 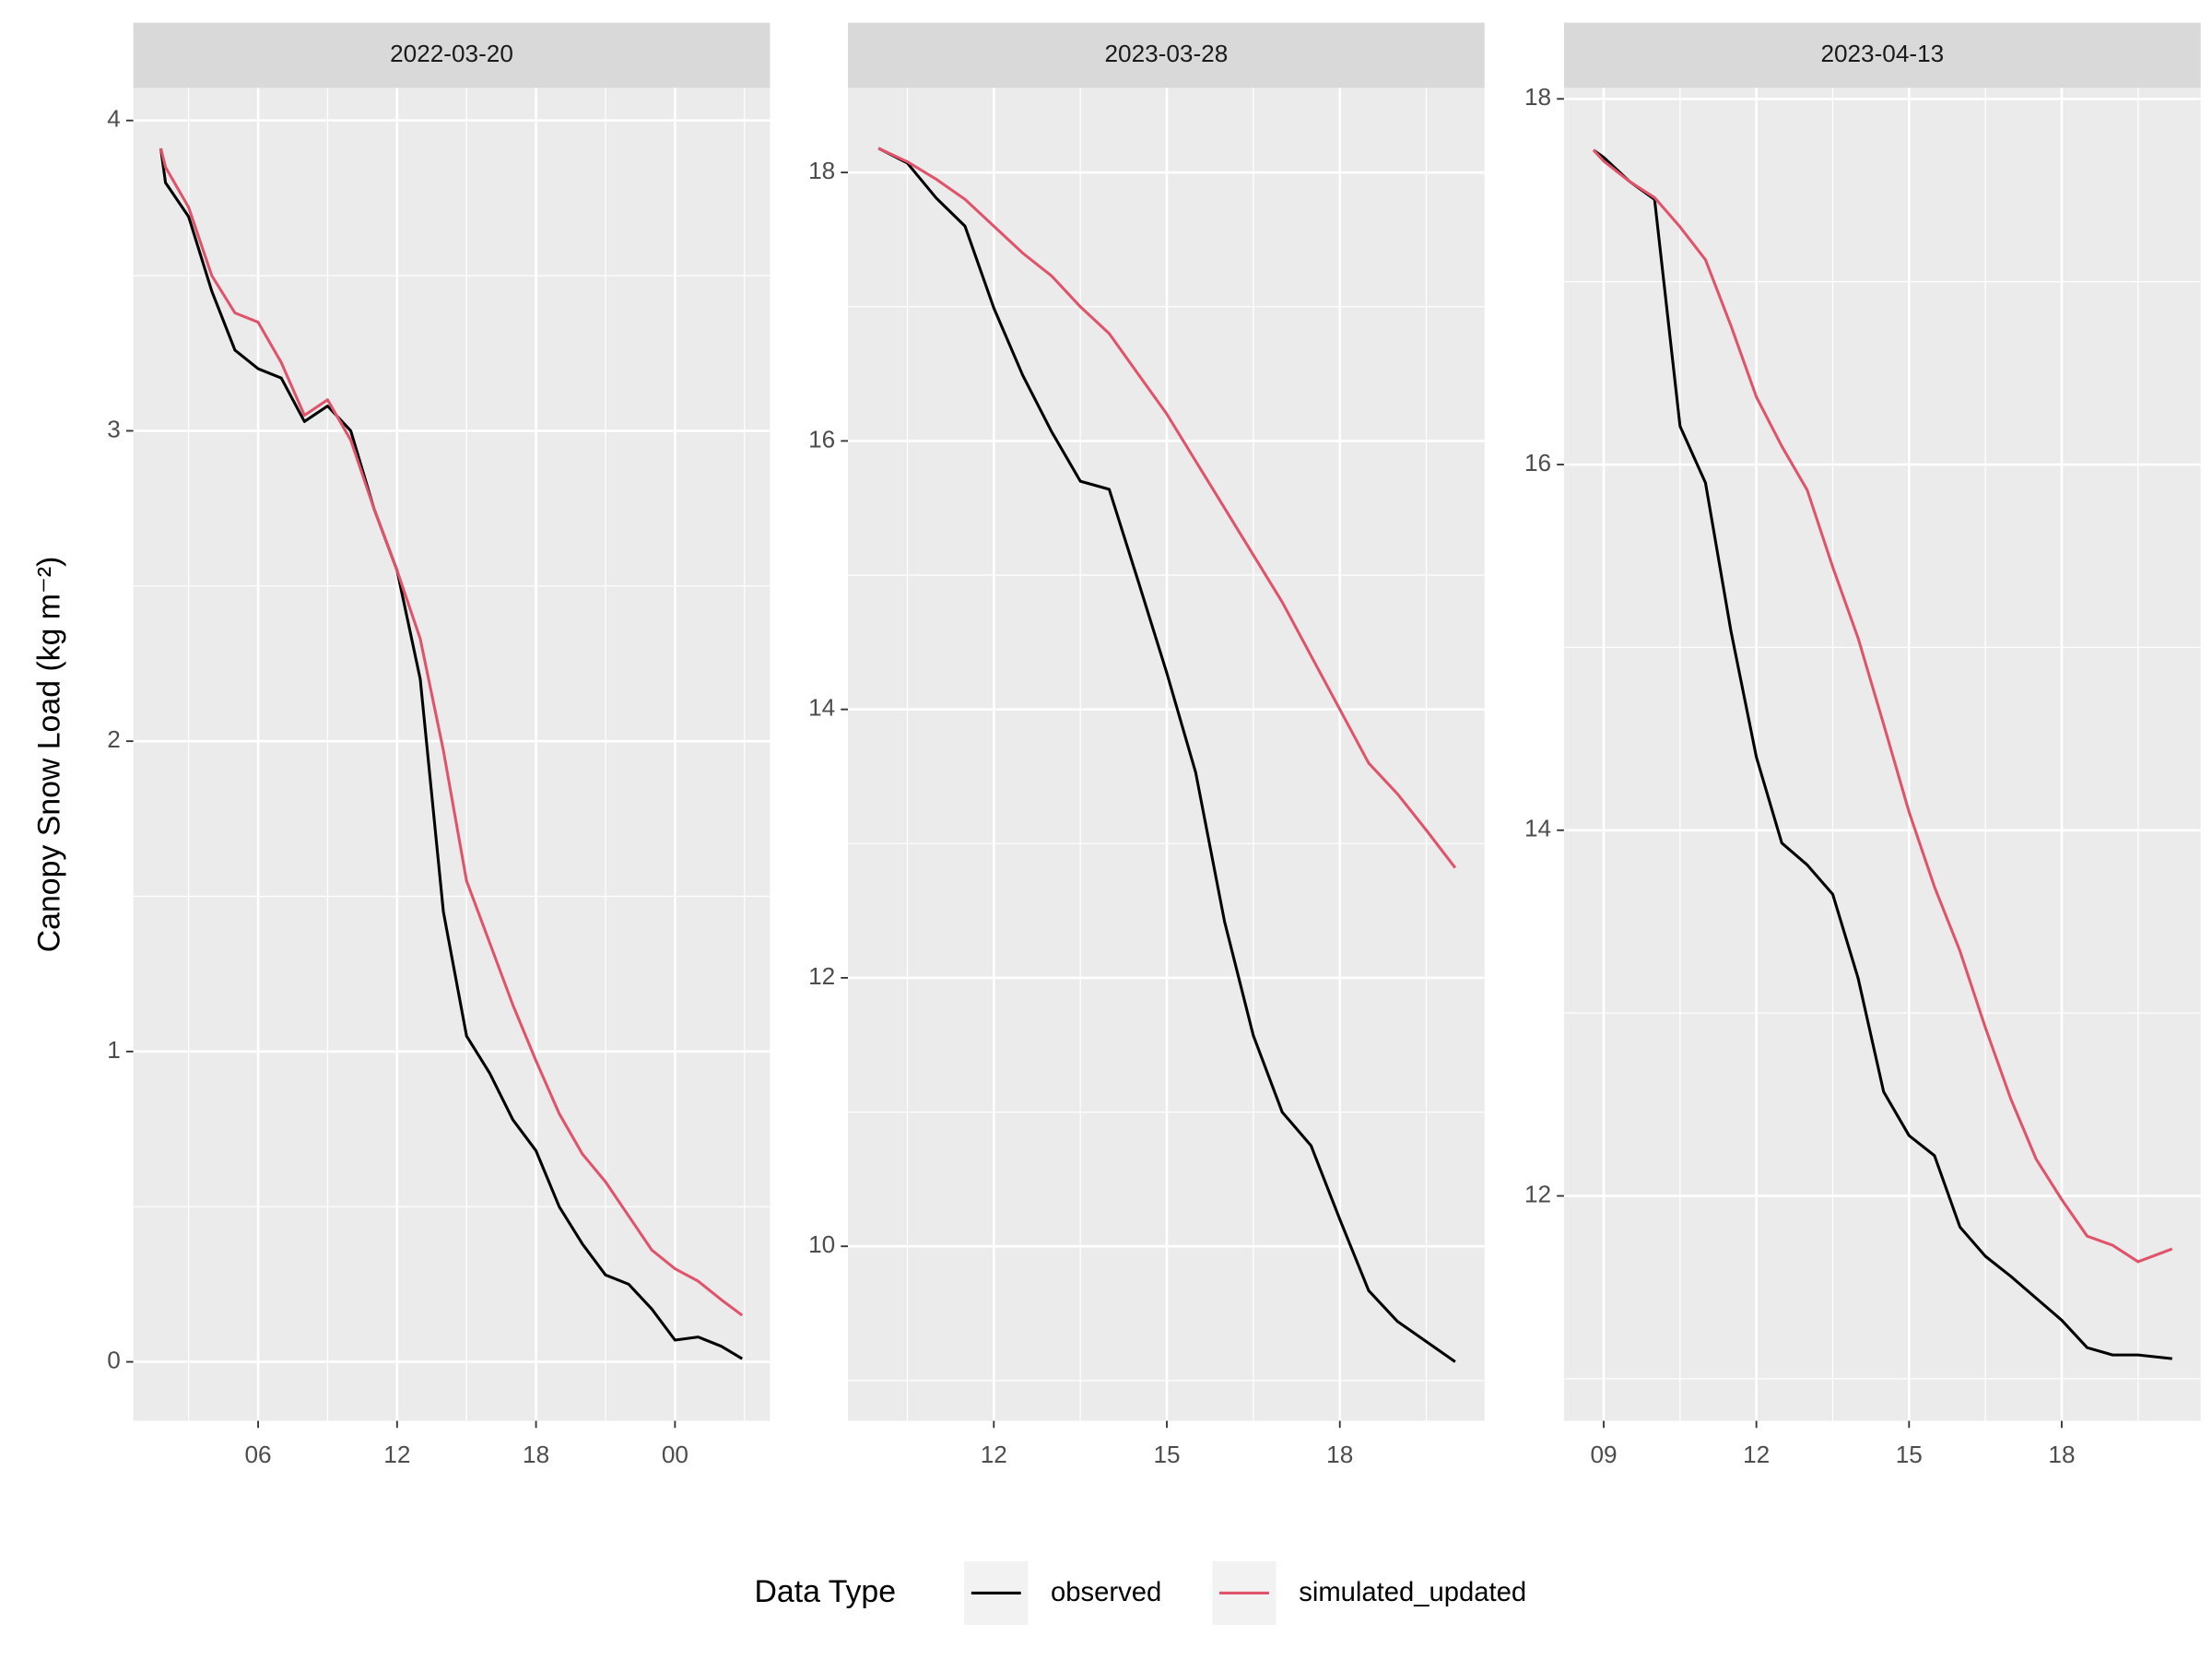 What do you see at coordinates (114, 1359) in the screenshot?
I see `y-tick-label: 0` at bounding box center [114, 1359].